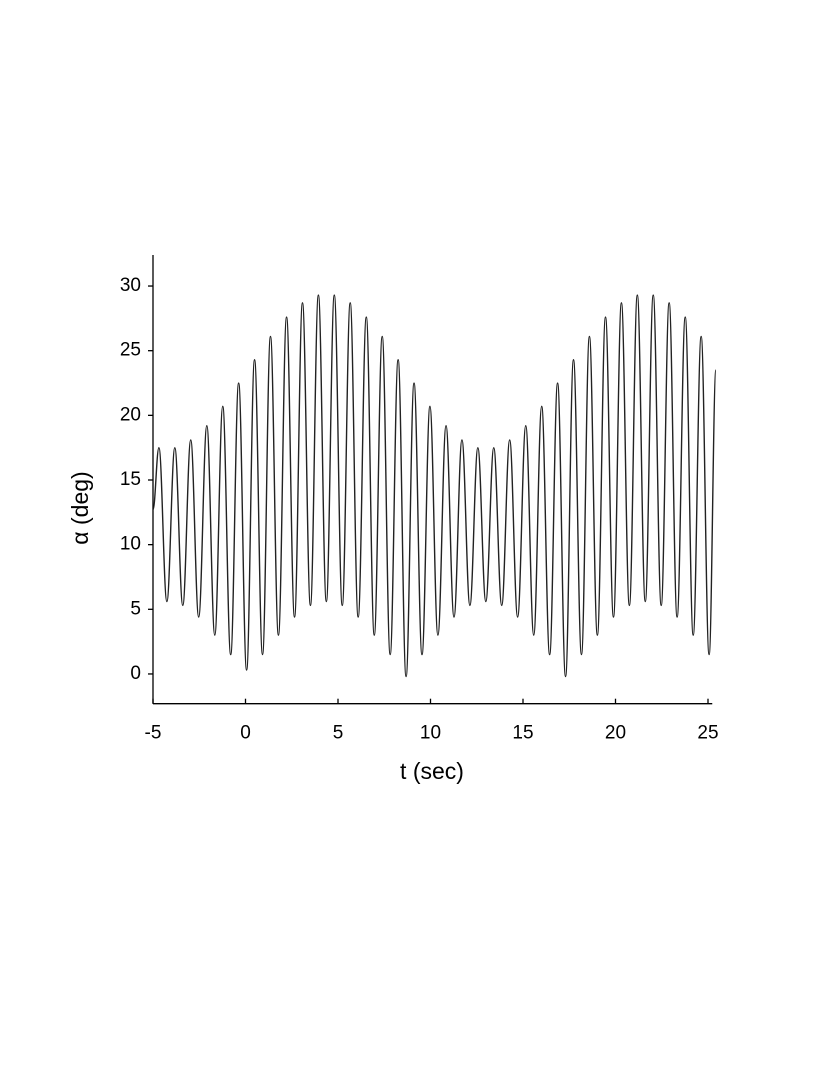 This screenshot has height=1075, width=830. Describe the element at coordinates (245, 733) in the screenshot. I see `x-tick-label: 0` at that location.